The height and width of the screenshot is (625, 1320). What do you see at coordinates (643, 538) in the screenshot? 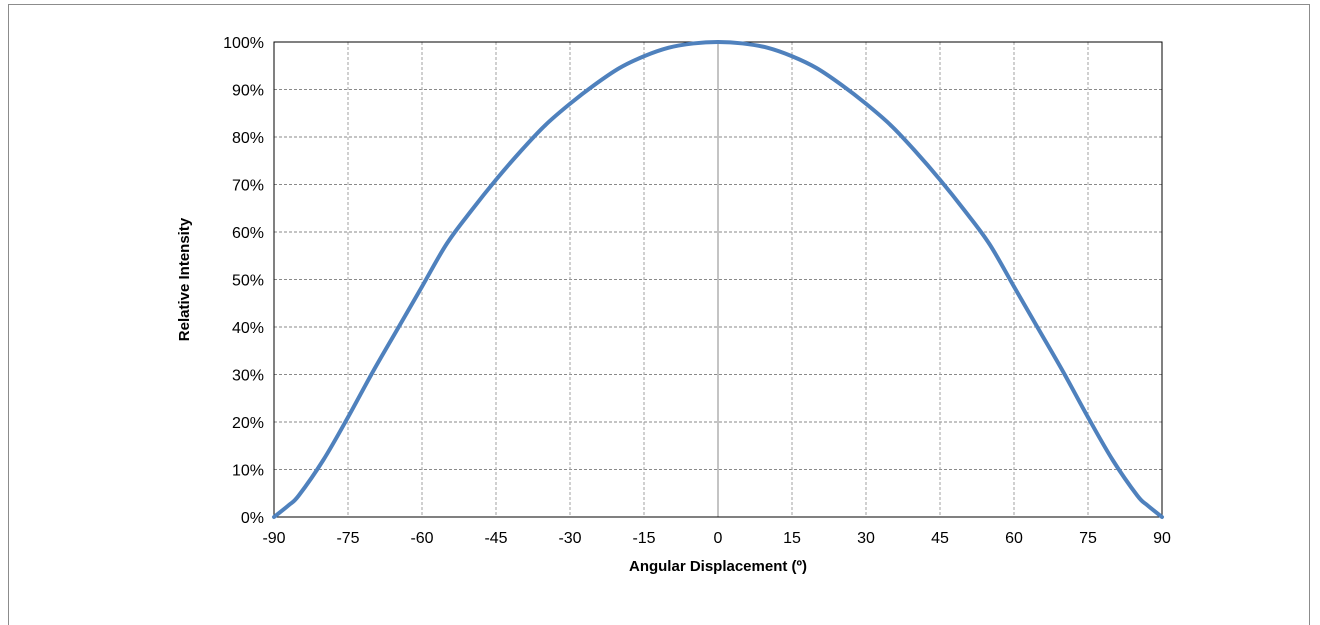
I see `x-tick-label: -15` at bounding box center [643, 538].